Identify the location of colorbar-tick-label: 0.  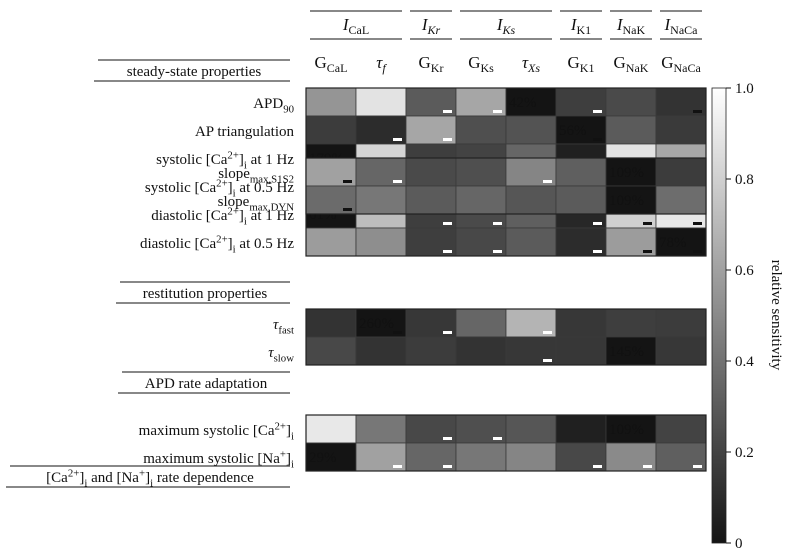
(739, 542).